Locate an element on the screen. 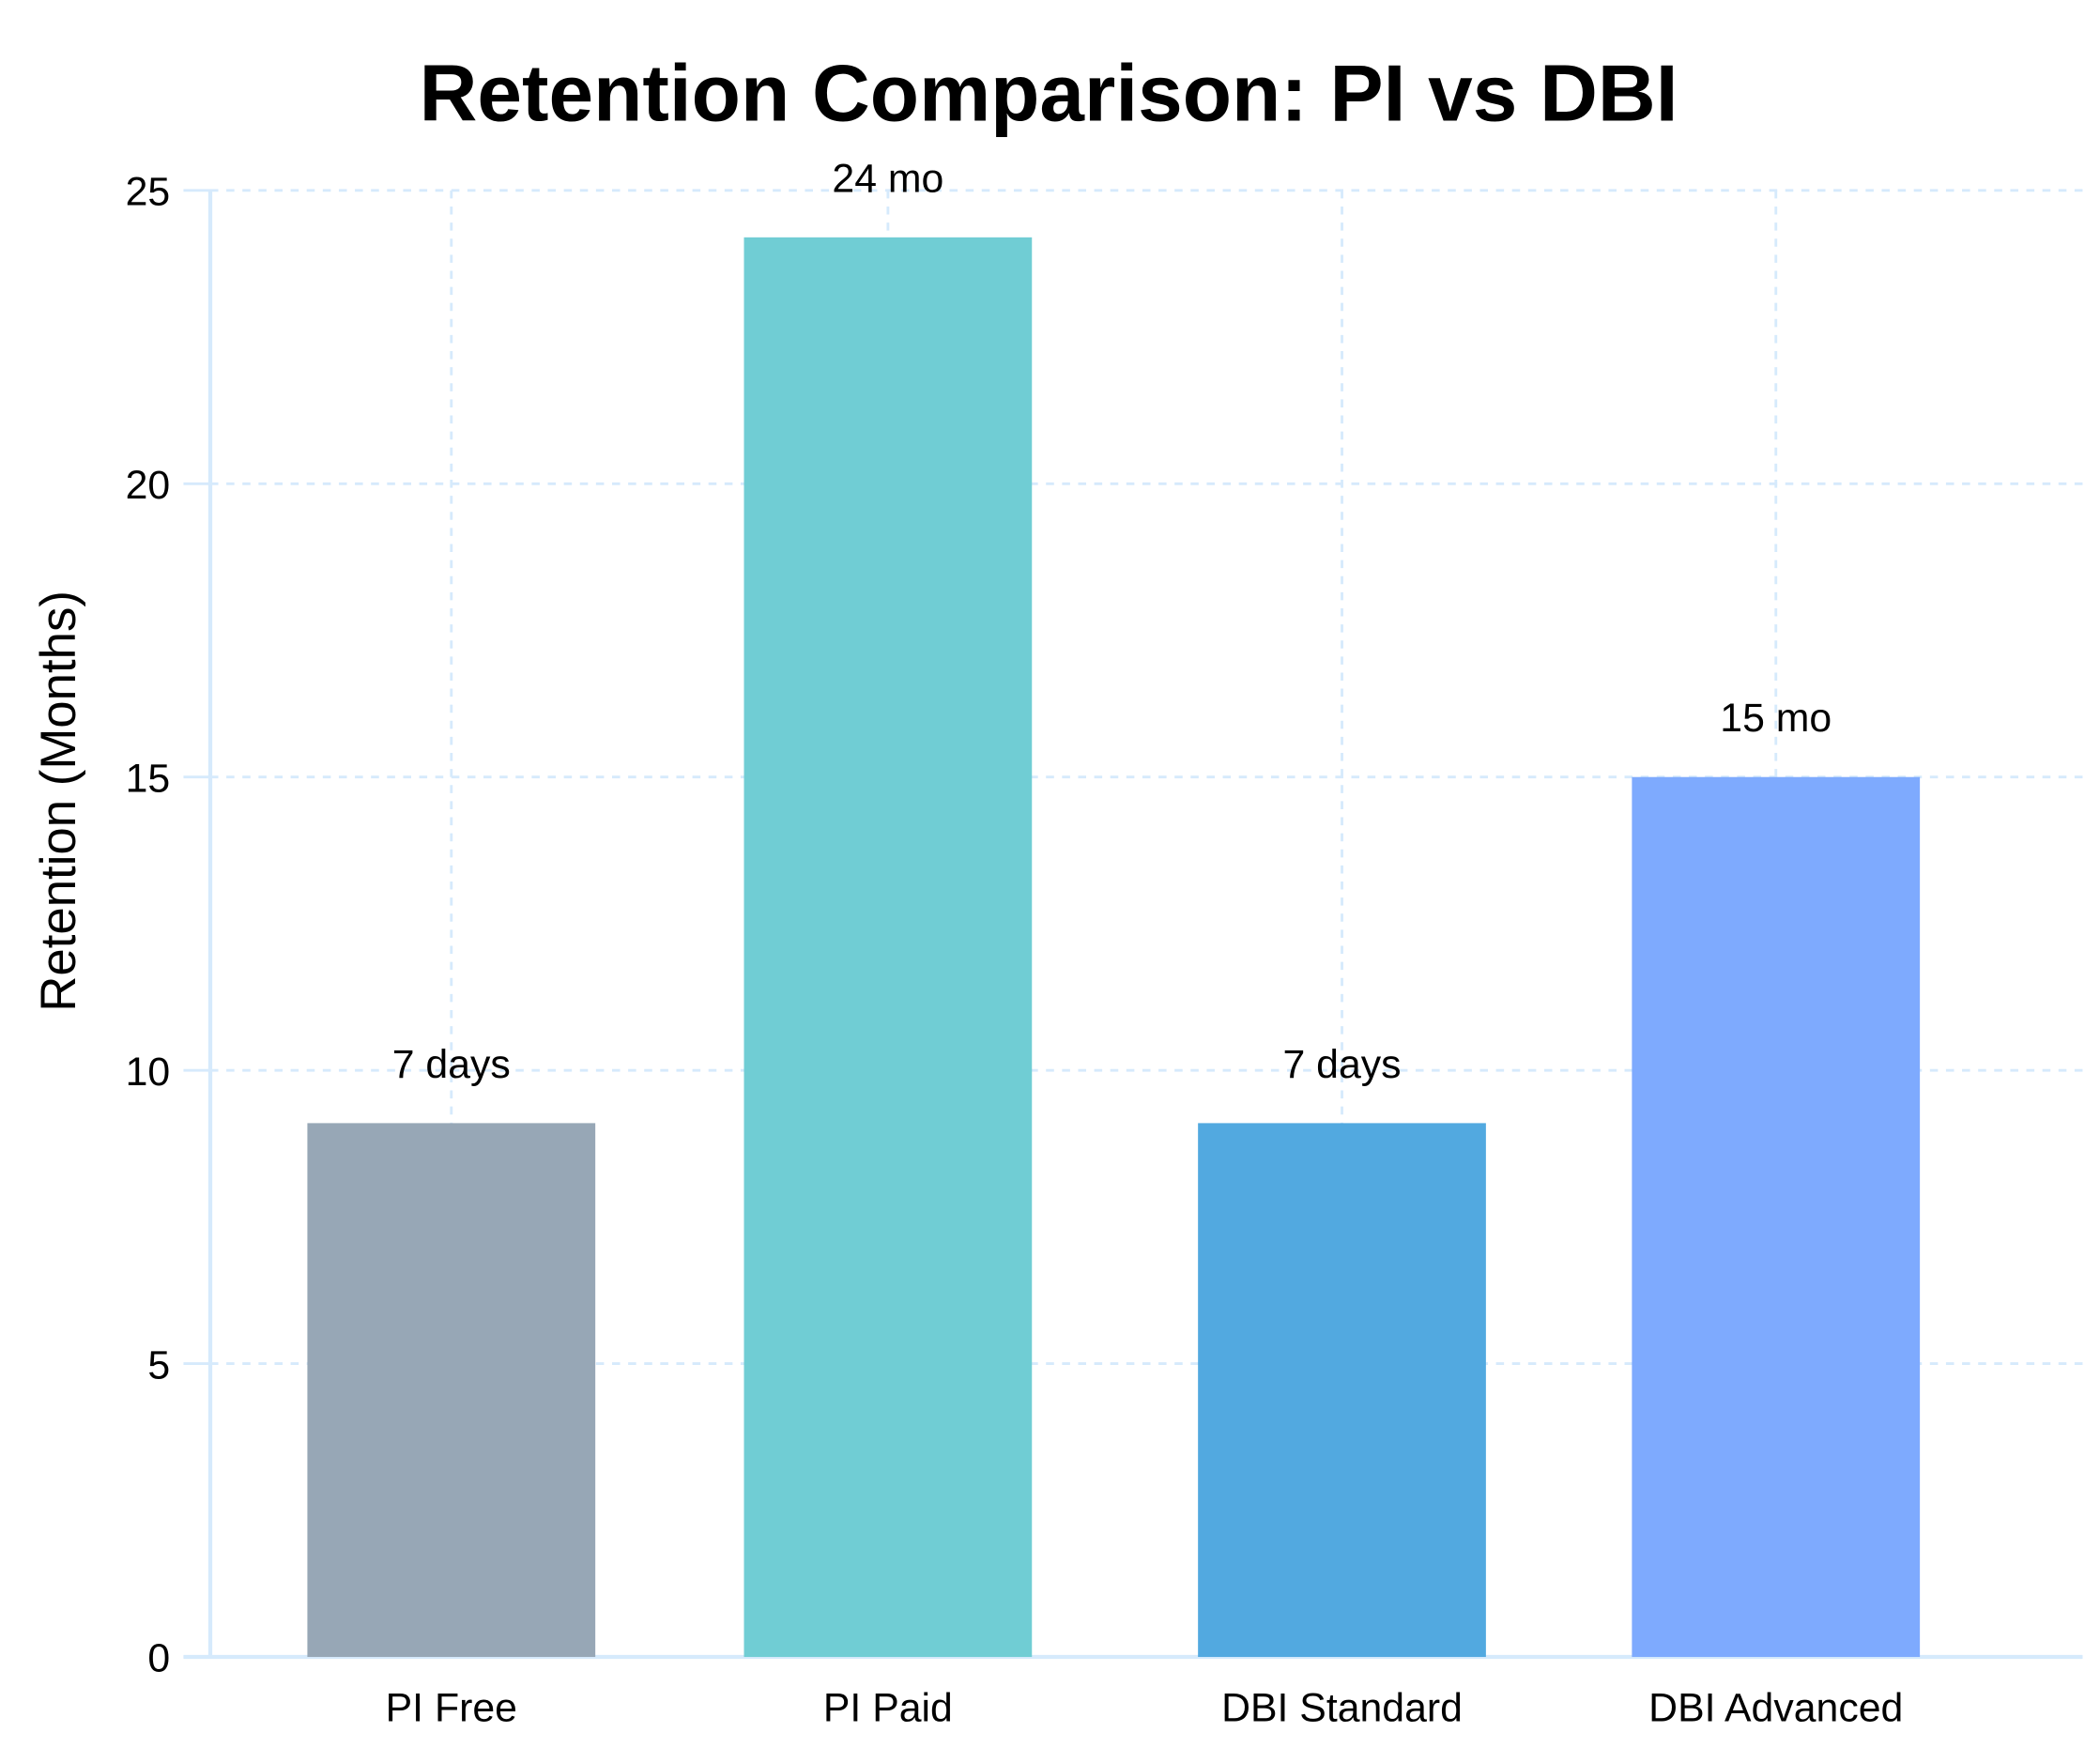  y-tick-label: 20 is located at coordinates (148, 485).